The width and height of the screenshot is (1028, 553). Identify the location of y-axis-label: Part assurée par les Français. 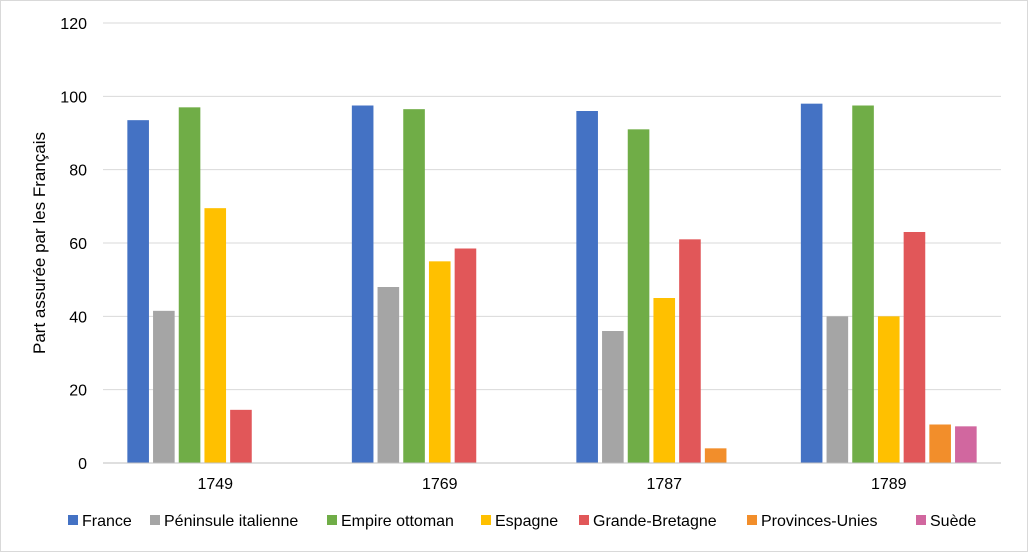
(39, 243).